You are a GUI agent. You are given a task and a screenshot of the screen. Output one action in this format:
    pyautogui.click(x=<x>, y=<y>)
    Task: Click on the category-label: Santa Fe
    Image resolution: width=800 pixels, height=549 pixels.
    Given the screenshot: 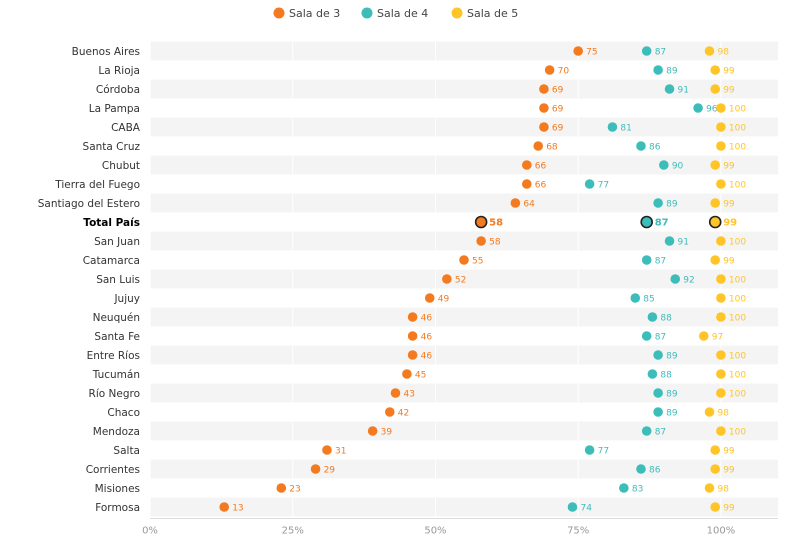 What is the action you would take?
    pyautogui.click(x=117, y=337)
    